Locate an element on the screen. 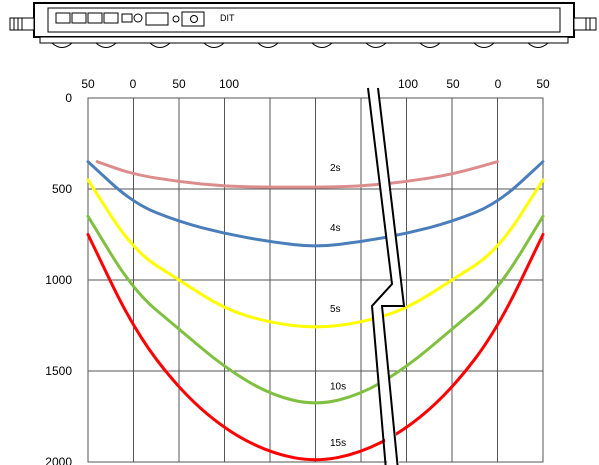 This screenshot has height=465, width=599. series-label-2s: 2s is located at coordinates (335, 168).